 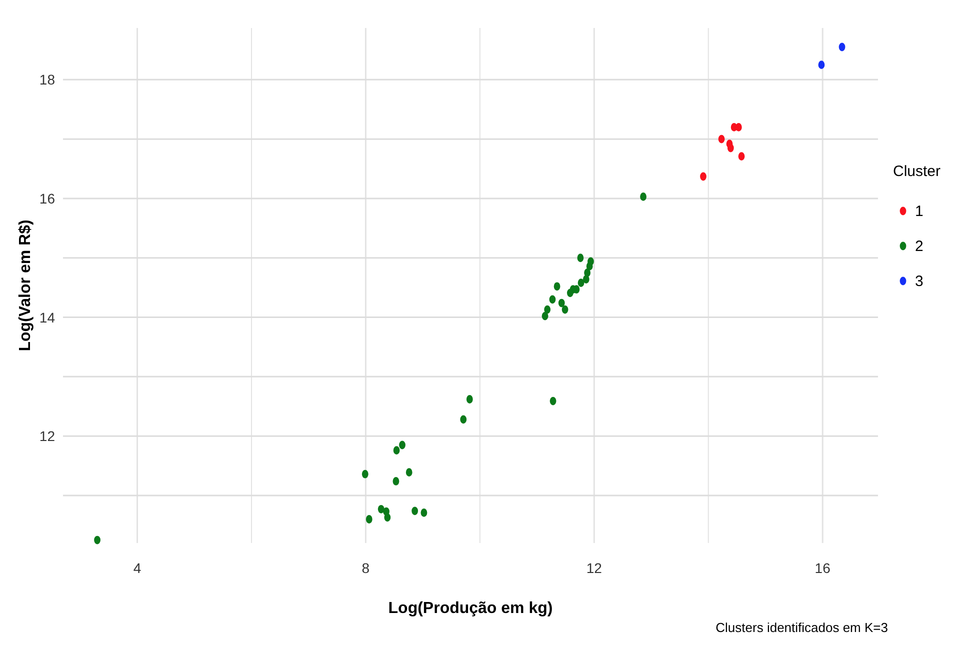 I want to click on y-tick-label: 12, so click(x=47, y=436).